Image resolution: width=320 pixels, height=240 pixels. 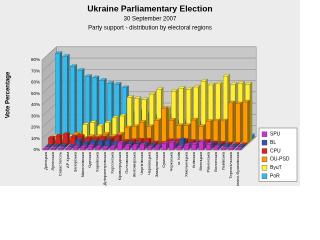 I want to click on x-tick-label: Запорізька, so click(x=74, y=161).